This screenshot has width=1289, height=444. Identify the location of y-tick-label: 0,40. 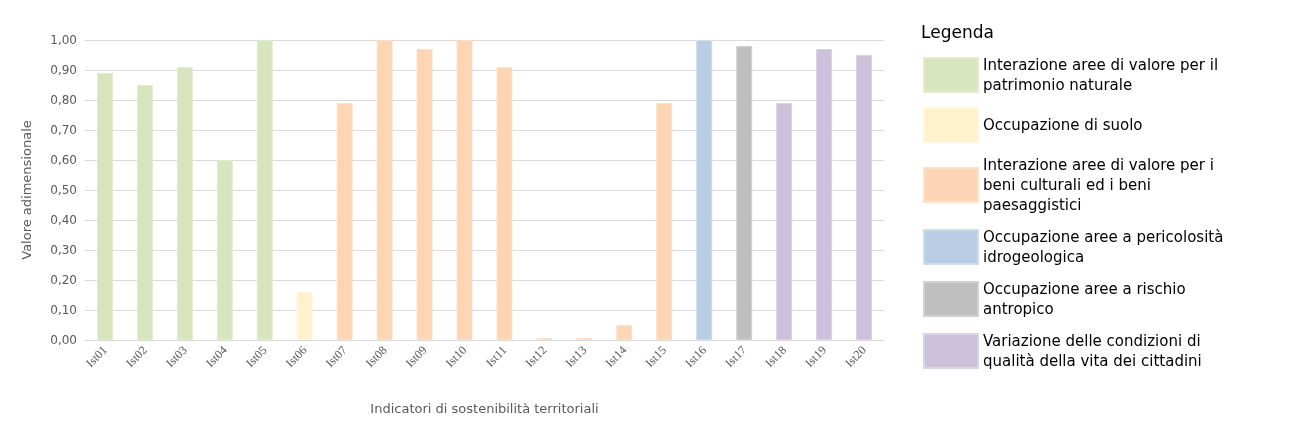
(63, 220).